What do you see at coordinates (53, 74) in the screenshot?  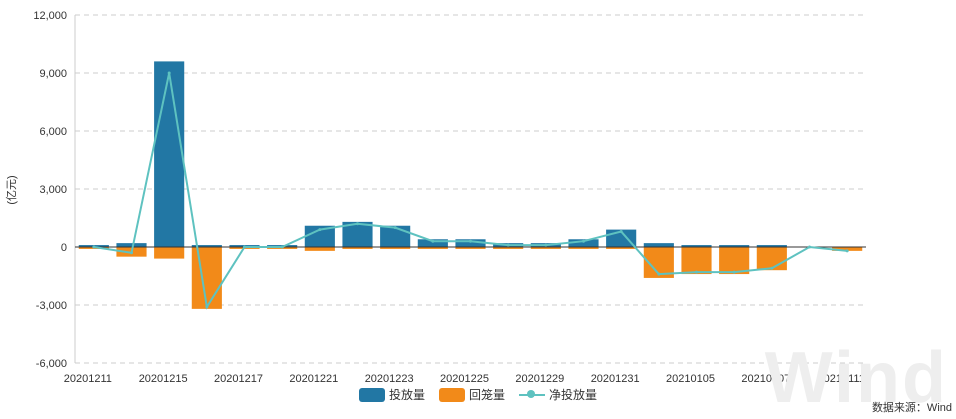 I see `y-tick-label: 9,000` at bounding box center [53, 74].